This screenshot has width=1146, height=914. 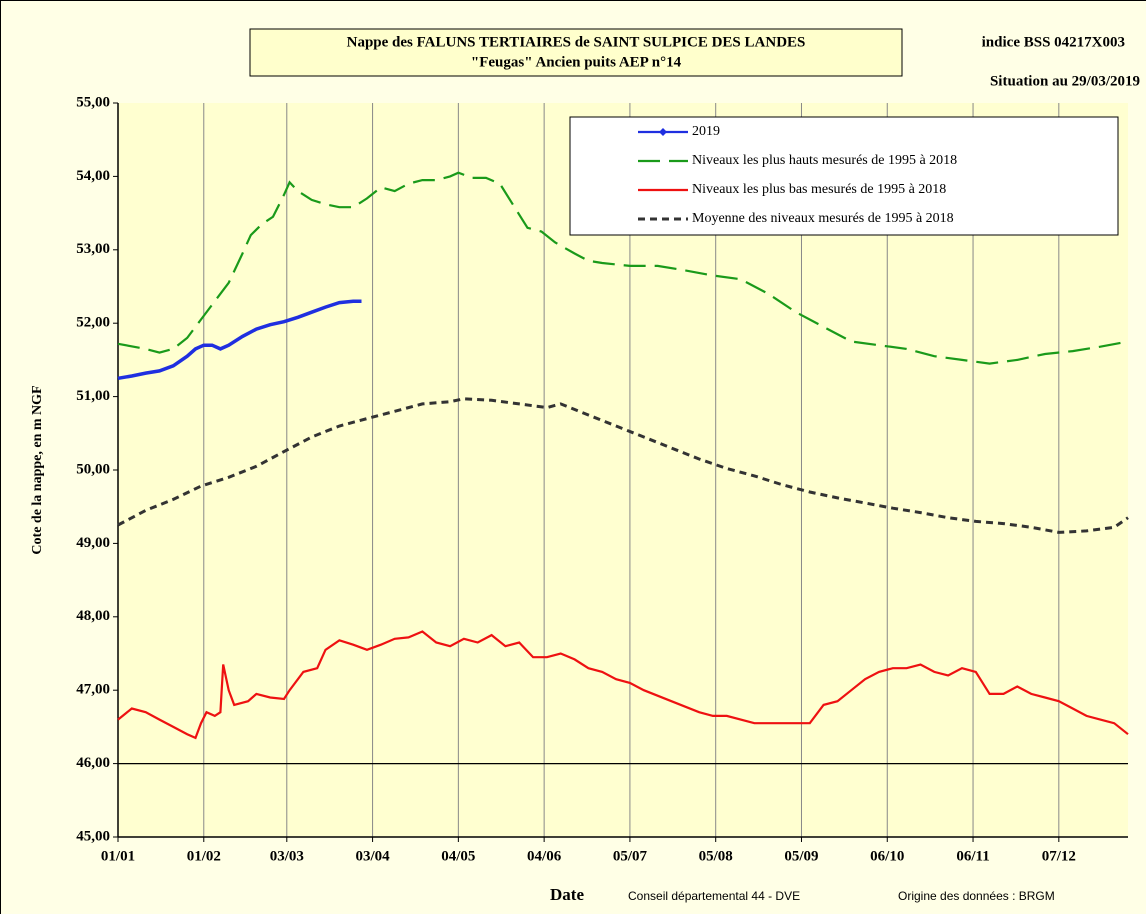 I want to click on x-axis-label: Date, so click(x=567, y=894).